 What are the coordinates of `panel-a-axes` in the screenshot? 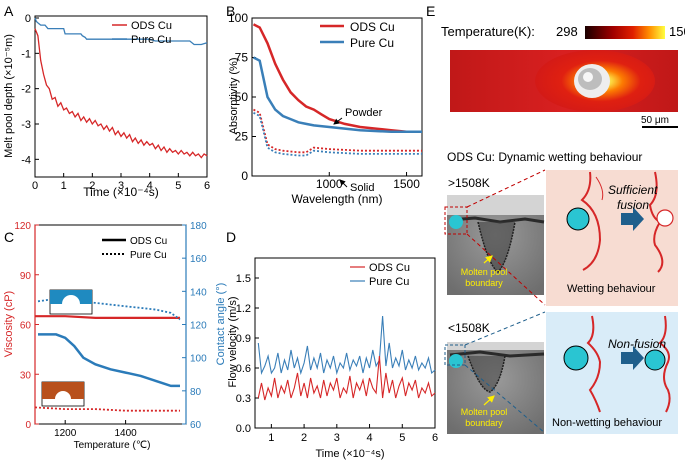 It's located at (121, 96).